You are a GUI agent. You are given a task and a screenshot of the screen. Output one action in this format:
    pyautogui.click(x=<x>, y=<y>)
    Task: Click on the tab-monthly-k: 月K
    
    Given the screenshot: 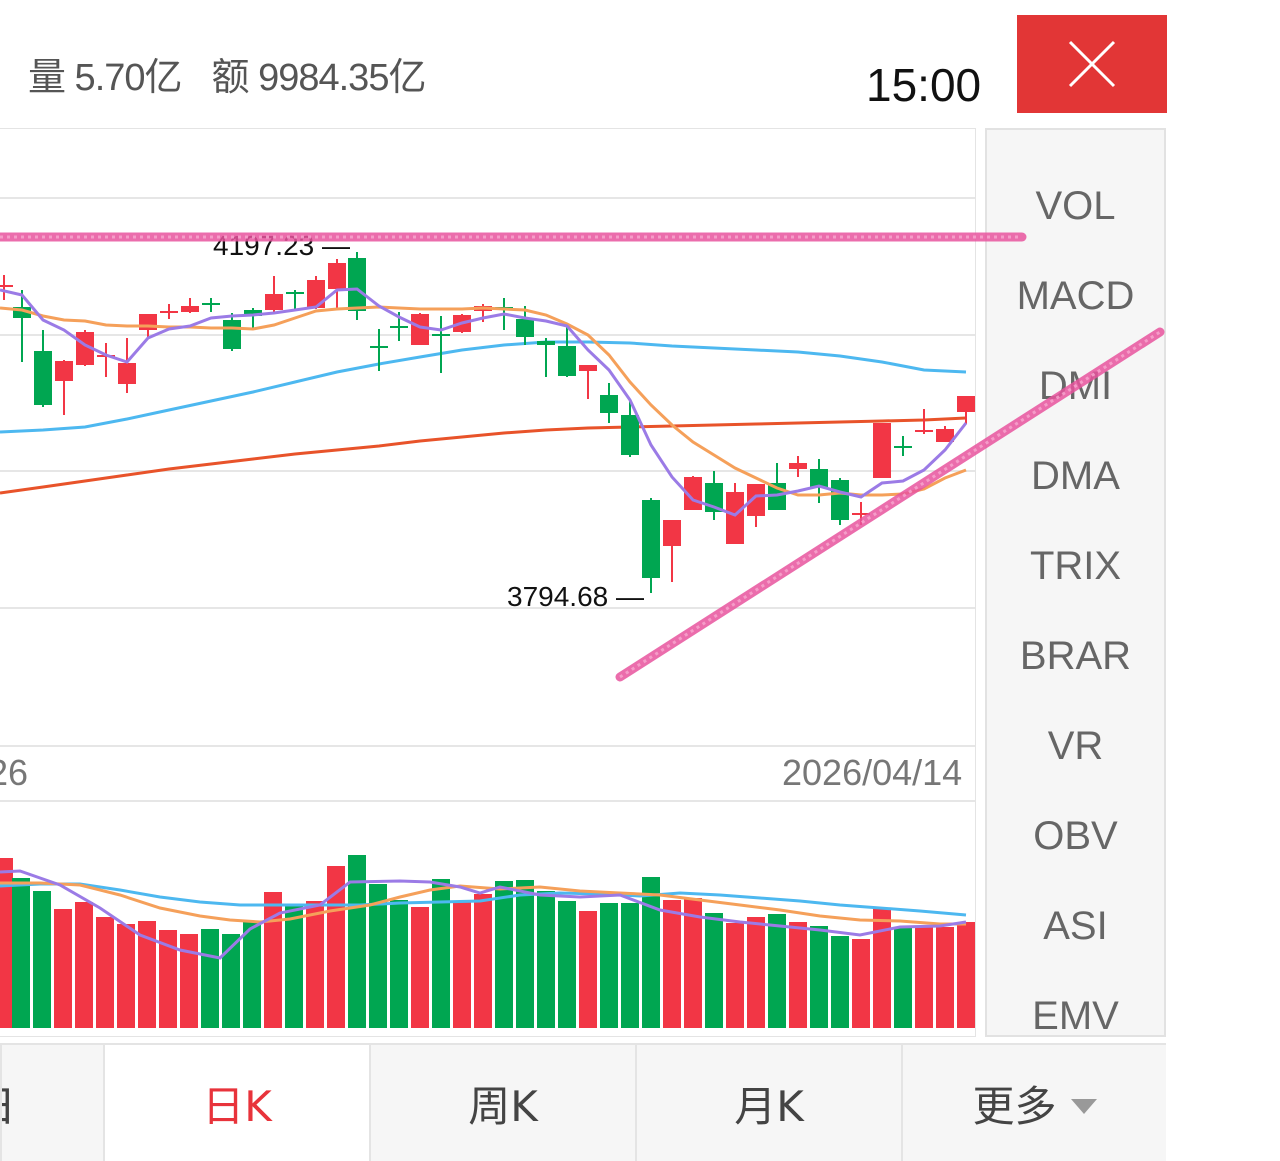 What is the action you would take?
    pyautogui.click(x=768, y=1102)
    